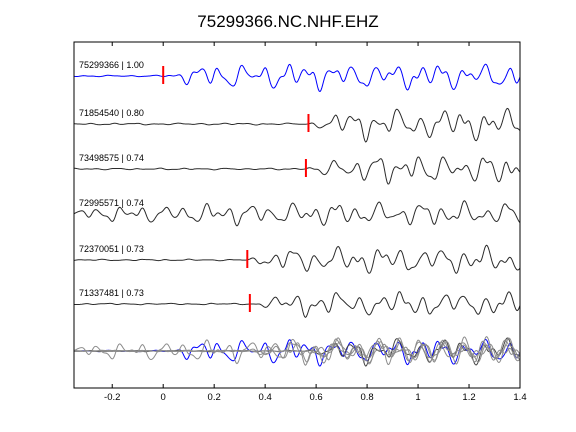 The height and width of the screenshot is (432, 576). I want to click on x-tick-label: 0.6, so click(316, 397).